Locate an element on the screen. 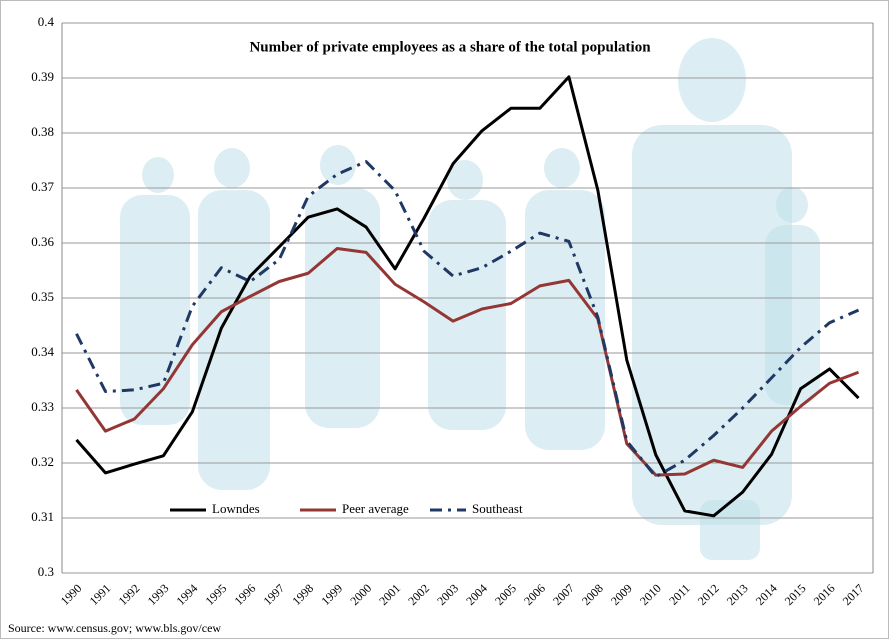 The height and width of the screenshot is (639, 889). y-tick-label: 0.32 is located at coordinates (42, 461).